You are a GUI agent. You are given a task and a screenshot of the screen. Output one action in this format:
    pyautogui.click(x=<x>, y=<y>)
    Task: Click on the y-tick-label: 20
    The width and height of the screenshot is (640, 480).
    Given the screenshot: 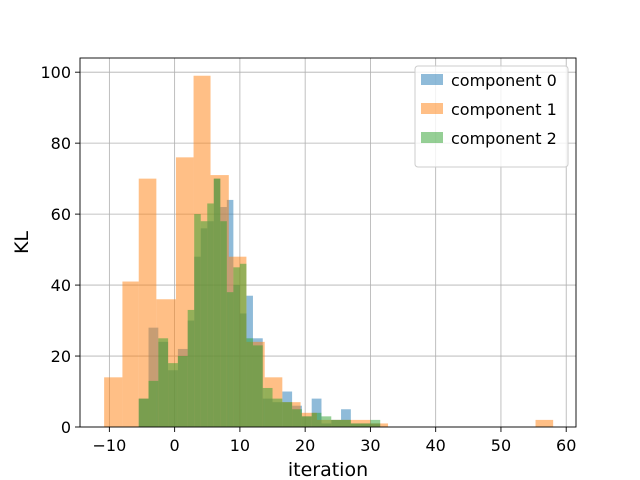 What is the action you would take?
    pyautogui.click(x=61, y=356)
    